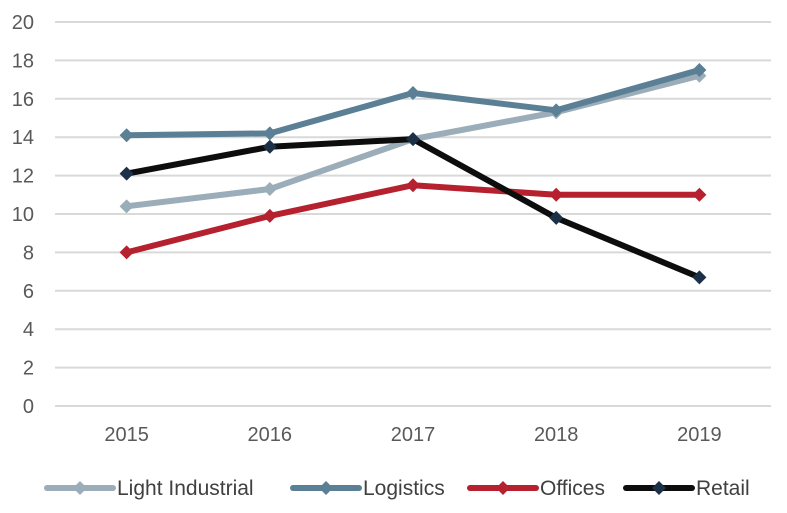  Describe the element at coordinates (23, 177) in the screenshot. I see `y-tick-label: 12` at that location.